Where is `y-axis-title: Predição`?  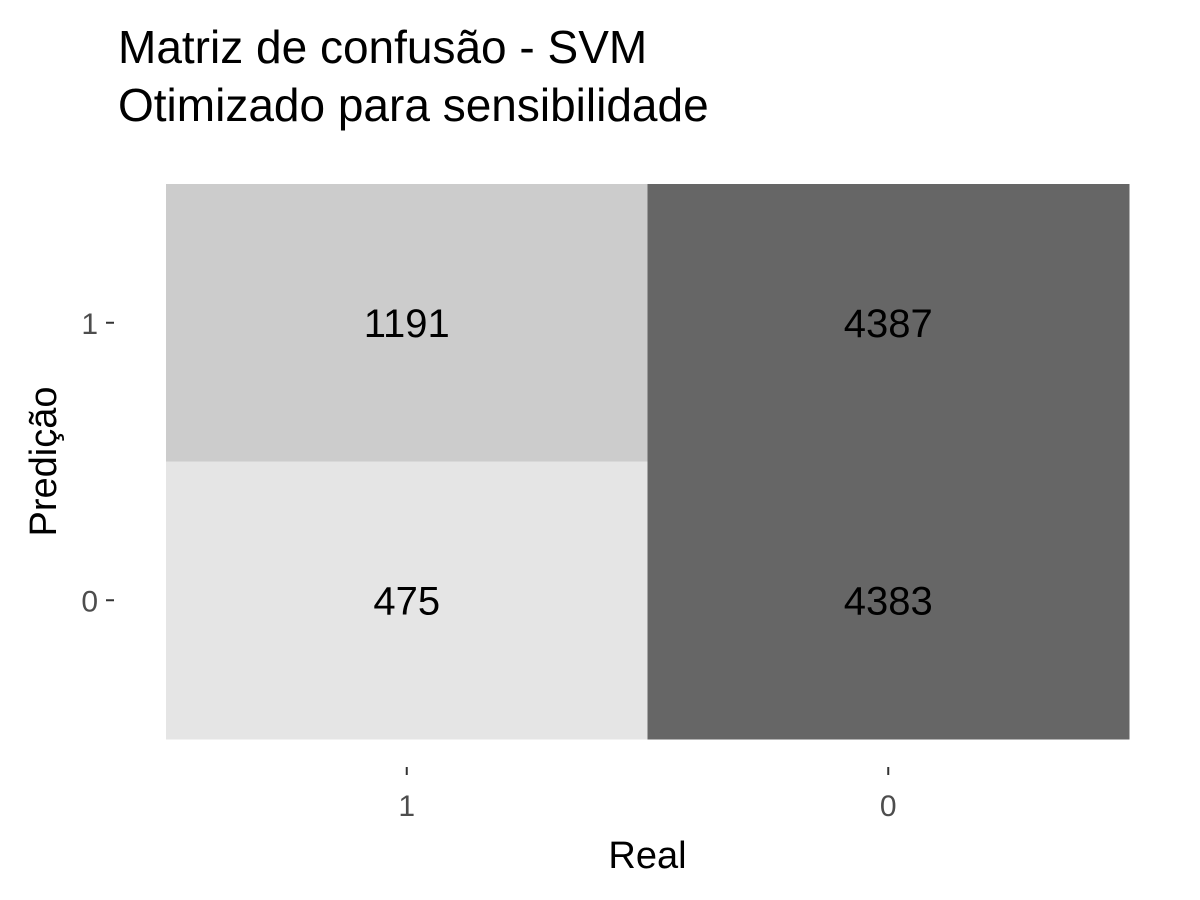 y-axis-title: Predição is located at coordinates (44, 462).